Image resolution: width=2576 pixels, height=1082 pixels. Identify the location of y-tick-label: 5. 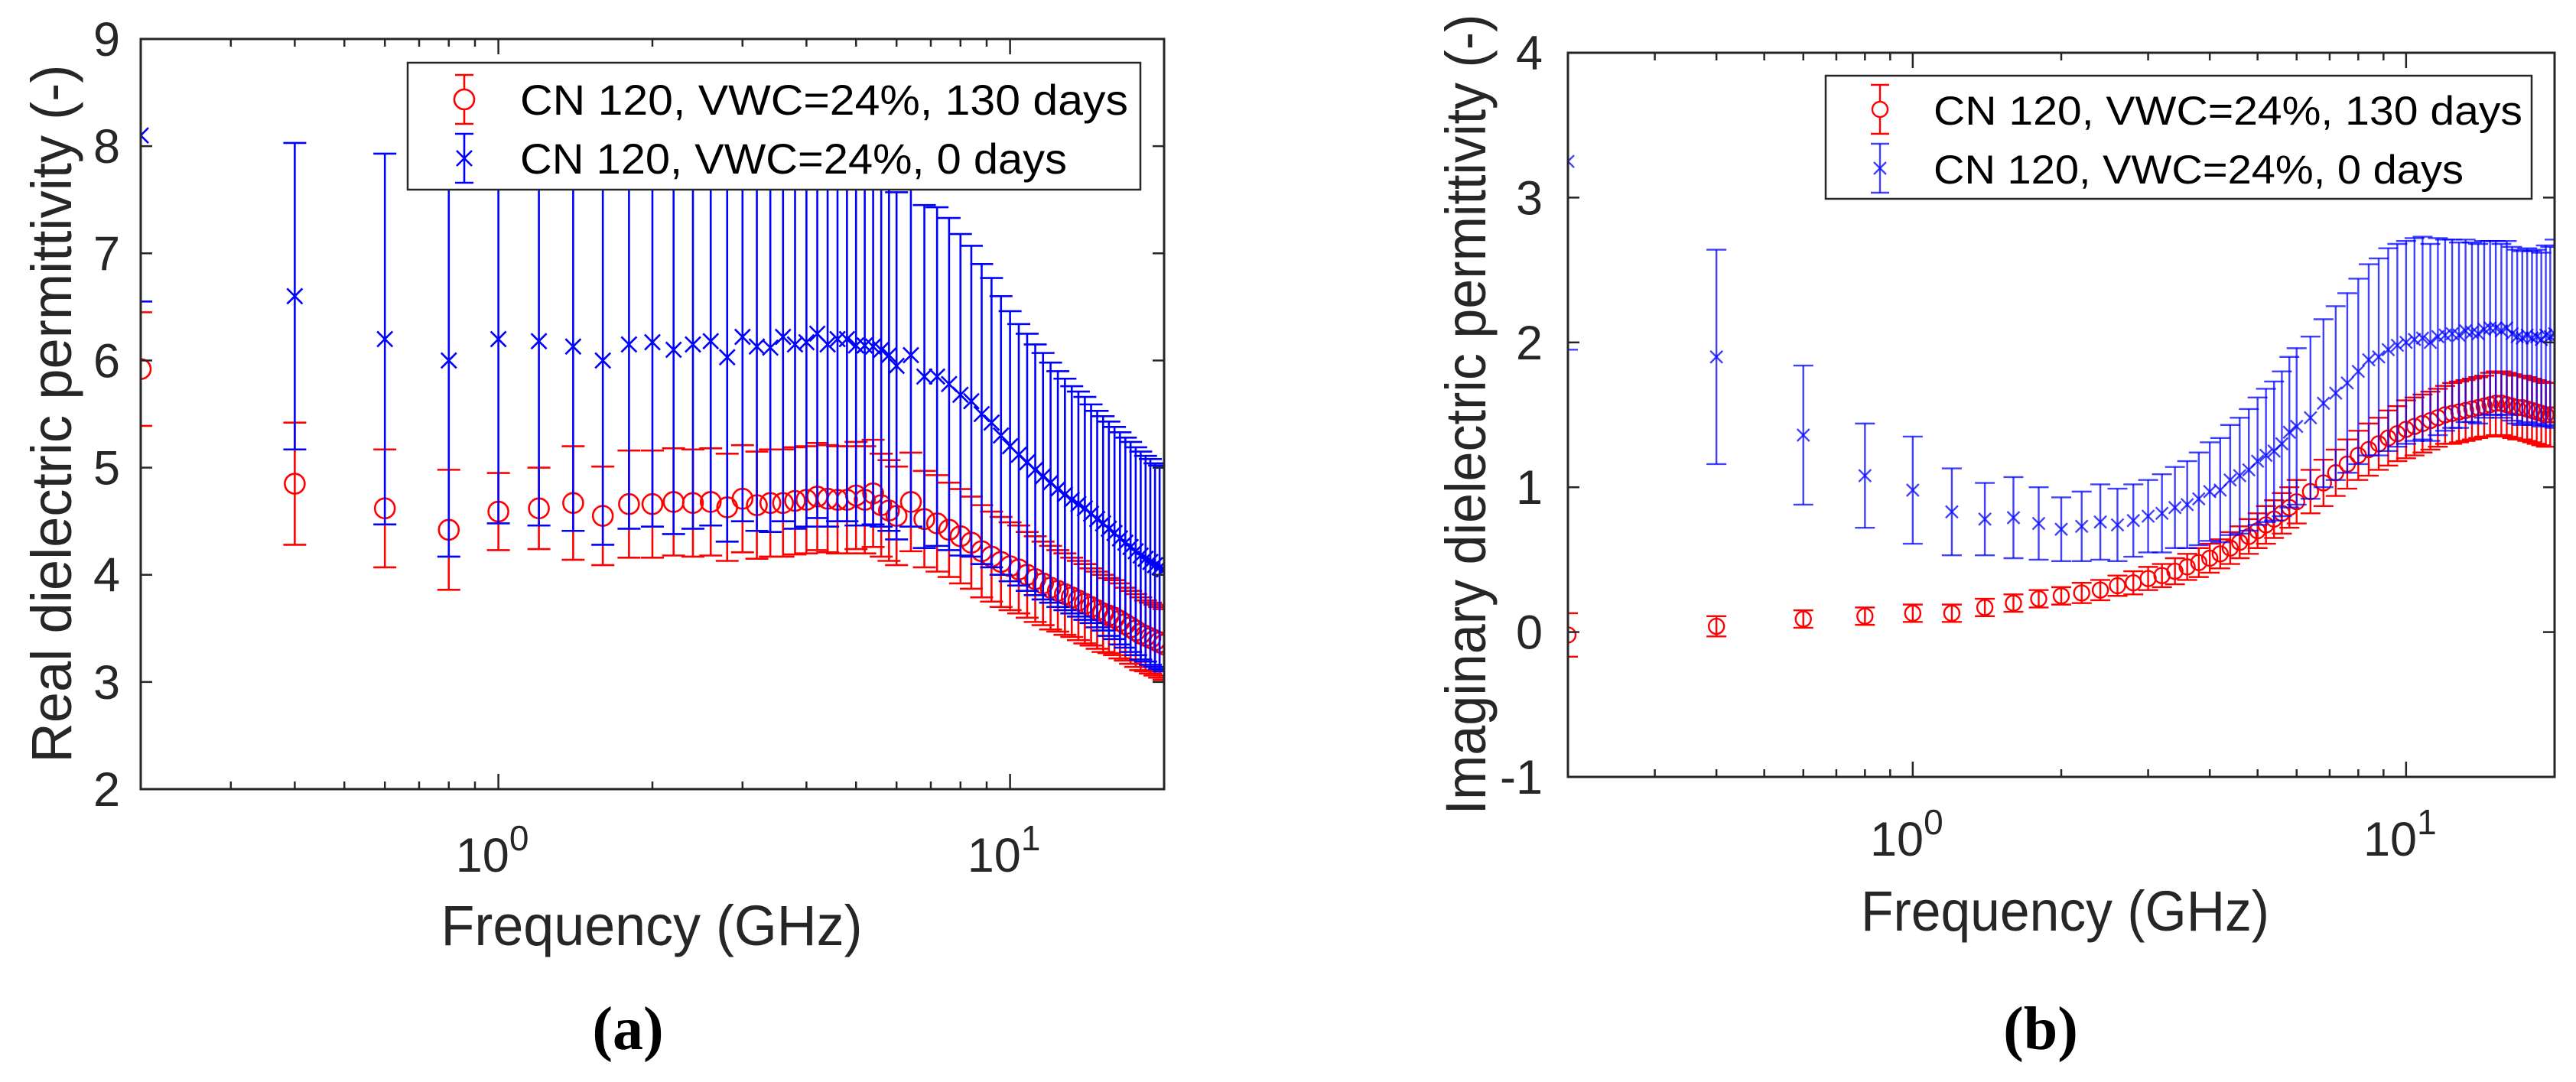
(106, 469).